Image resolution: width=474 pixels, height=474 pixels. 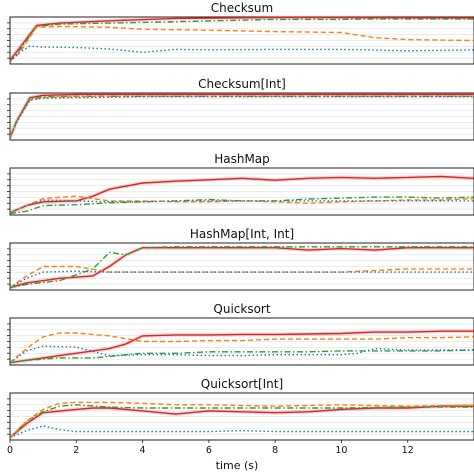 What do you see at coordinates (242, 84) in the screenshot?
I see `panel-title: Checksum[Int]` at bounding box center [242, 84].